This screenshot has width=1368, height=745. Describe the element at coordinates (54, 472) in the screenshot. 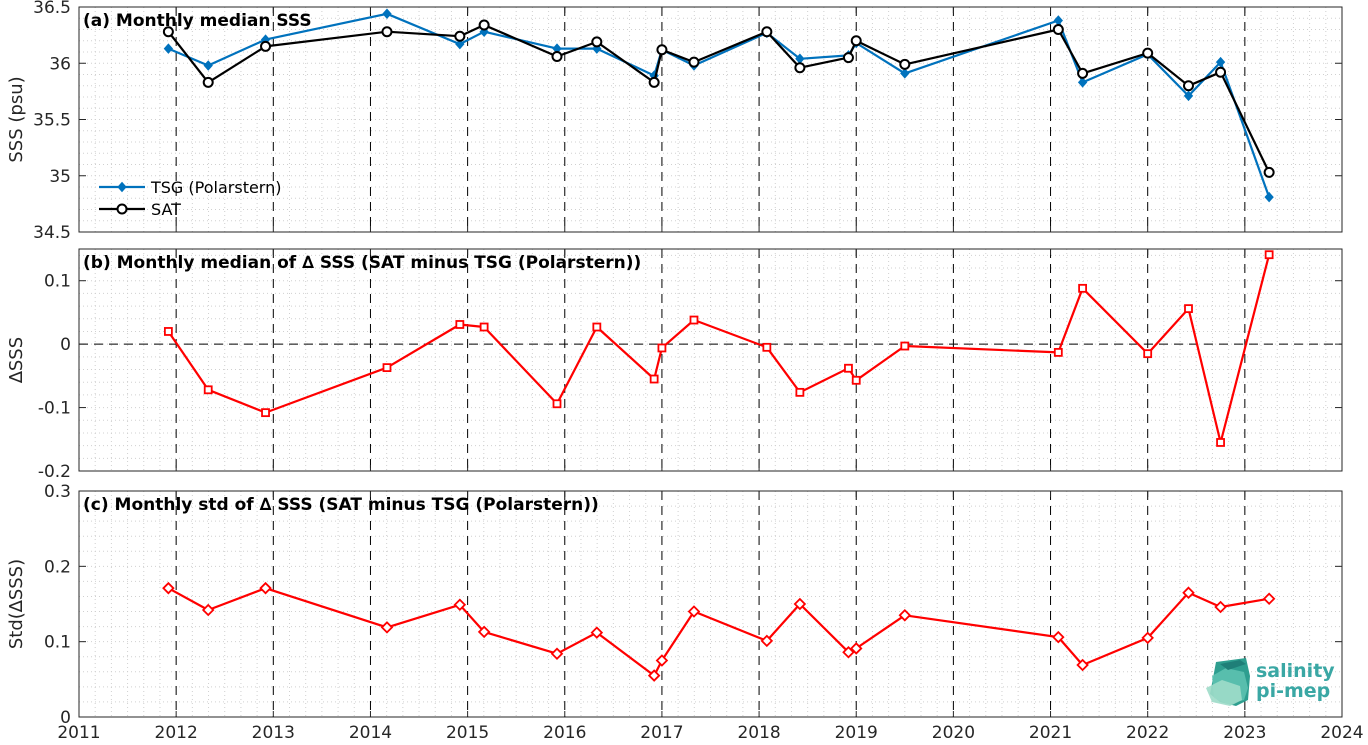

I see `y-tick-label: -0.2` at that location.